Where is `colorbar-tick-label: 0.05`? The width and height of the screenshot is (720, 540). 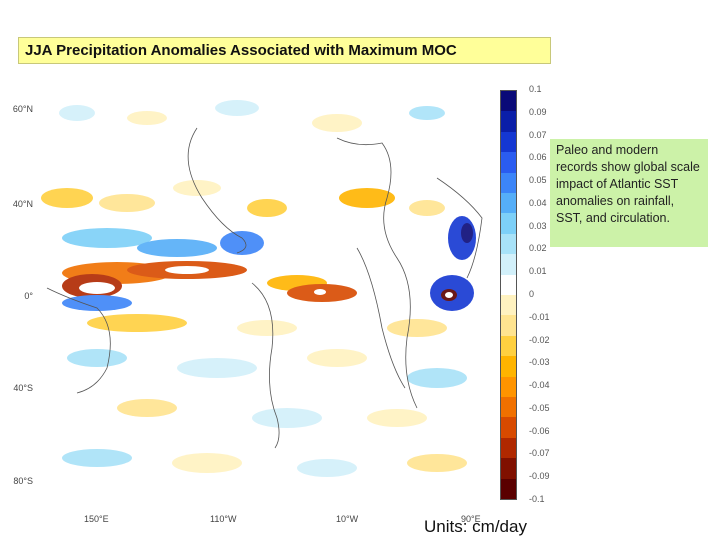 colorbar-tick-label: 0.05 is located at coordinates (538, 180).